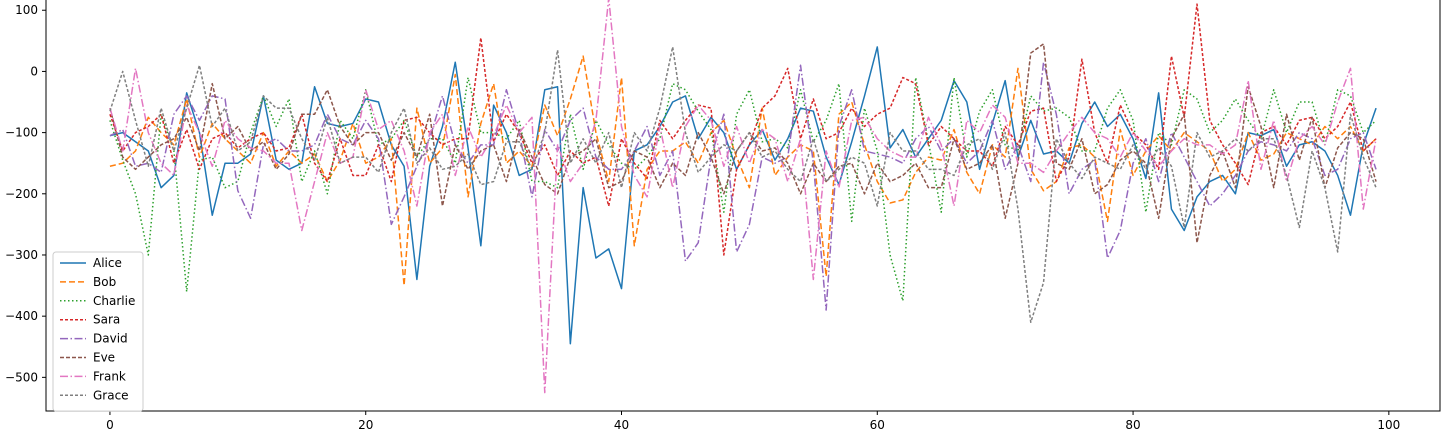  Describe the element at coordinates (104, 282) in the screenshot. I see `legend-label-bob: Bob` at that location.